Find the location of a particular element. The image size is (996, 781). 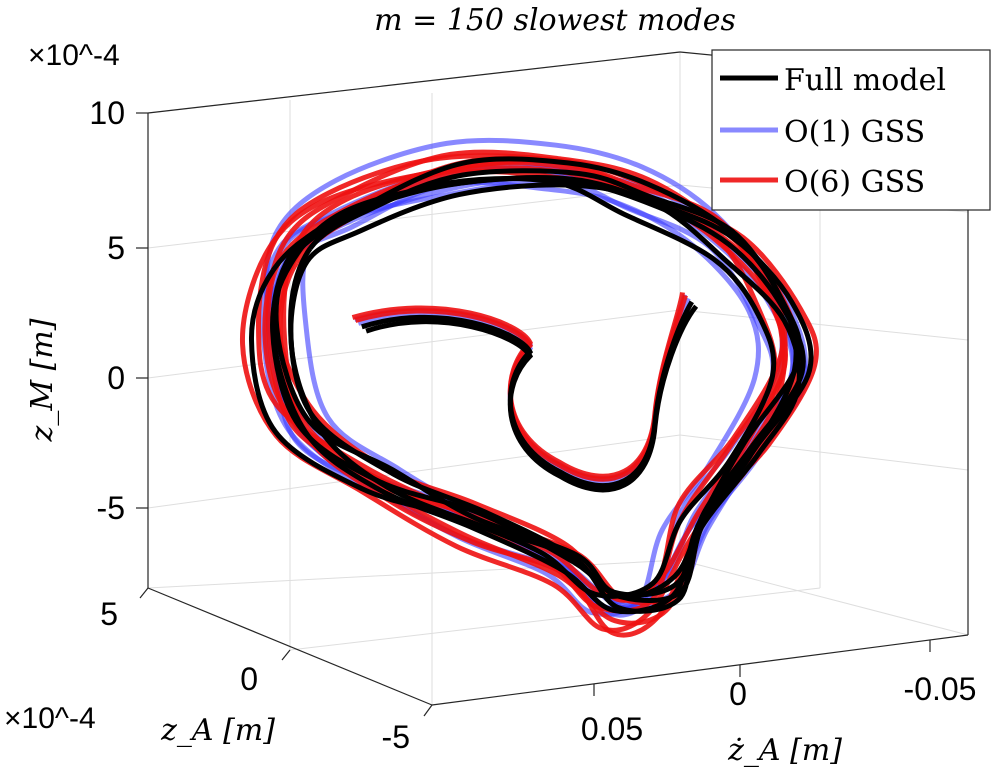

trajectory-inner-full-model is located at coordinates (532, 398).